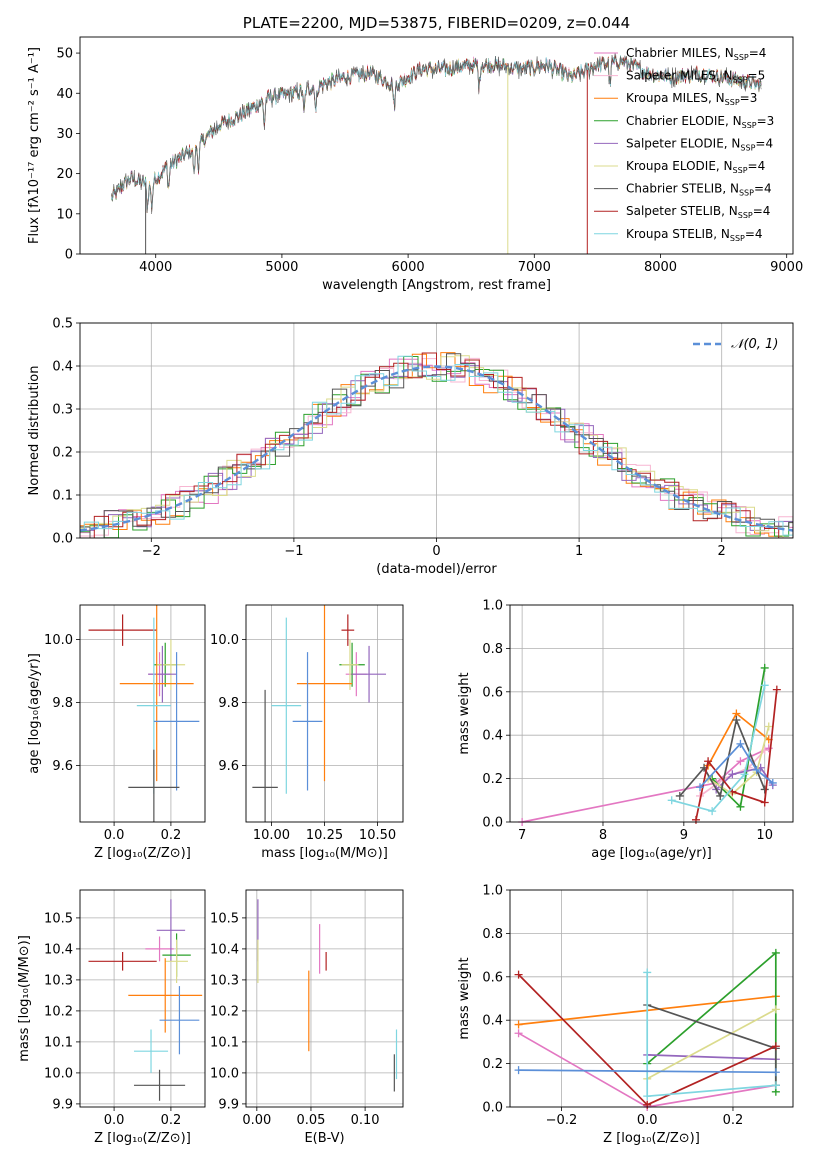 Image resolution: width=819 pixels, height=1170 pixels. What do you see at coordinates (310, 1120) in the screenshot?
I see `x-tick-label: 0.05` at bounding box center [310, 1120].